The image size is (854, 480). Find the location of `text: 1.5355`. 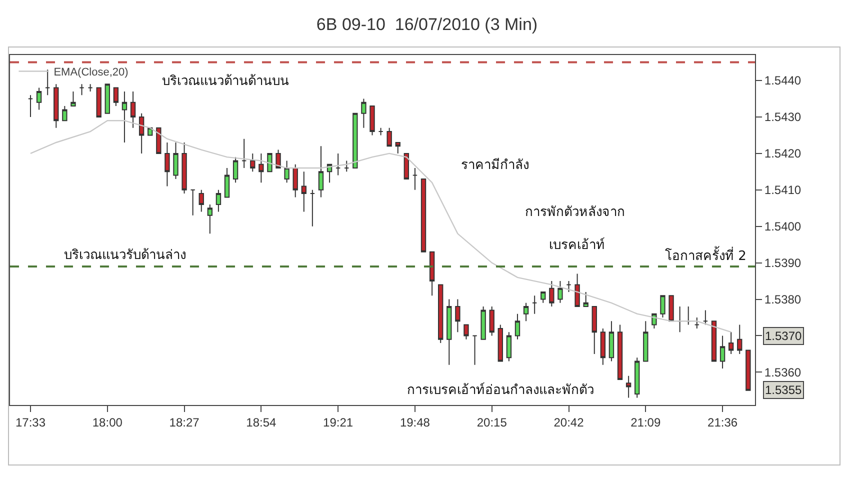

text: 1.5355 is located at coordinates (783, 390).